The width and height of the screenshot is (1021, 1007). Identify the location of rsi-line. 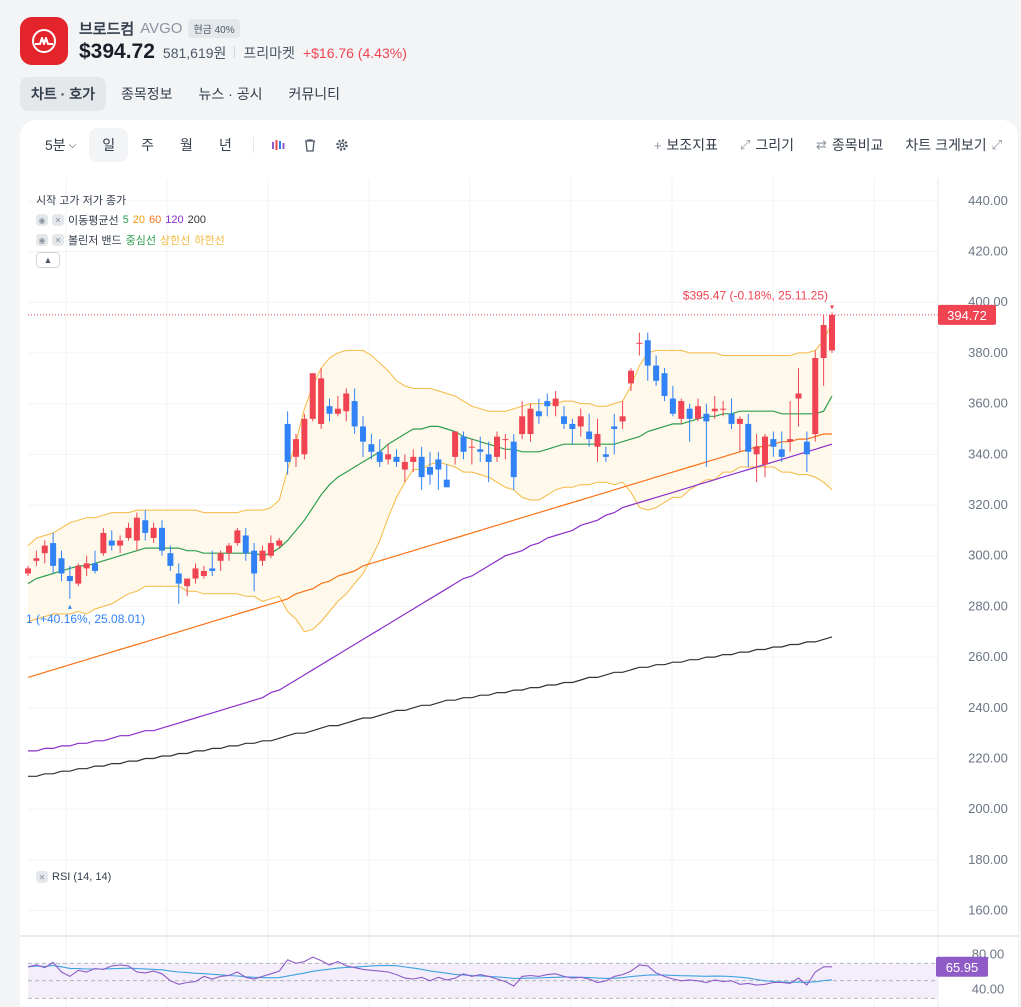
(429, 971).